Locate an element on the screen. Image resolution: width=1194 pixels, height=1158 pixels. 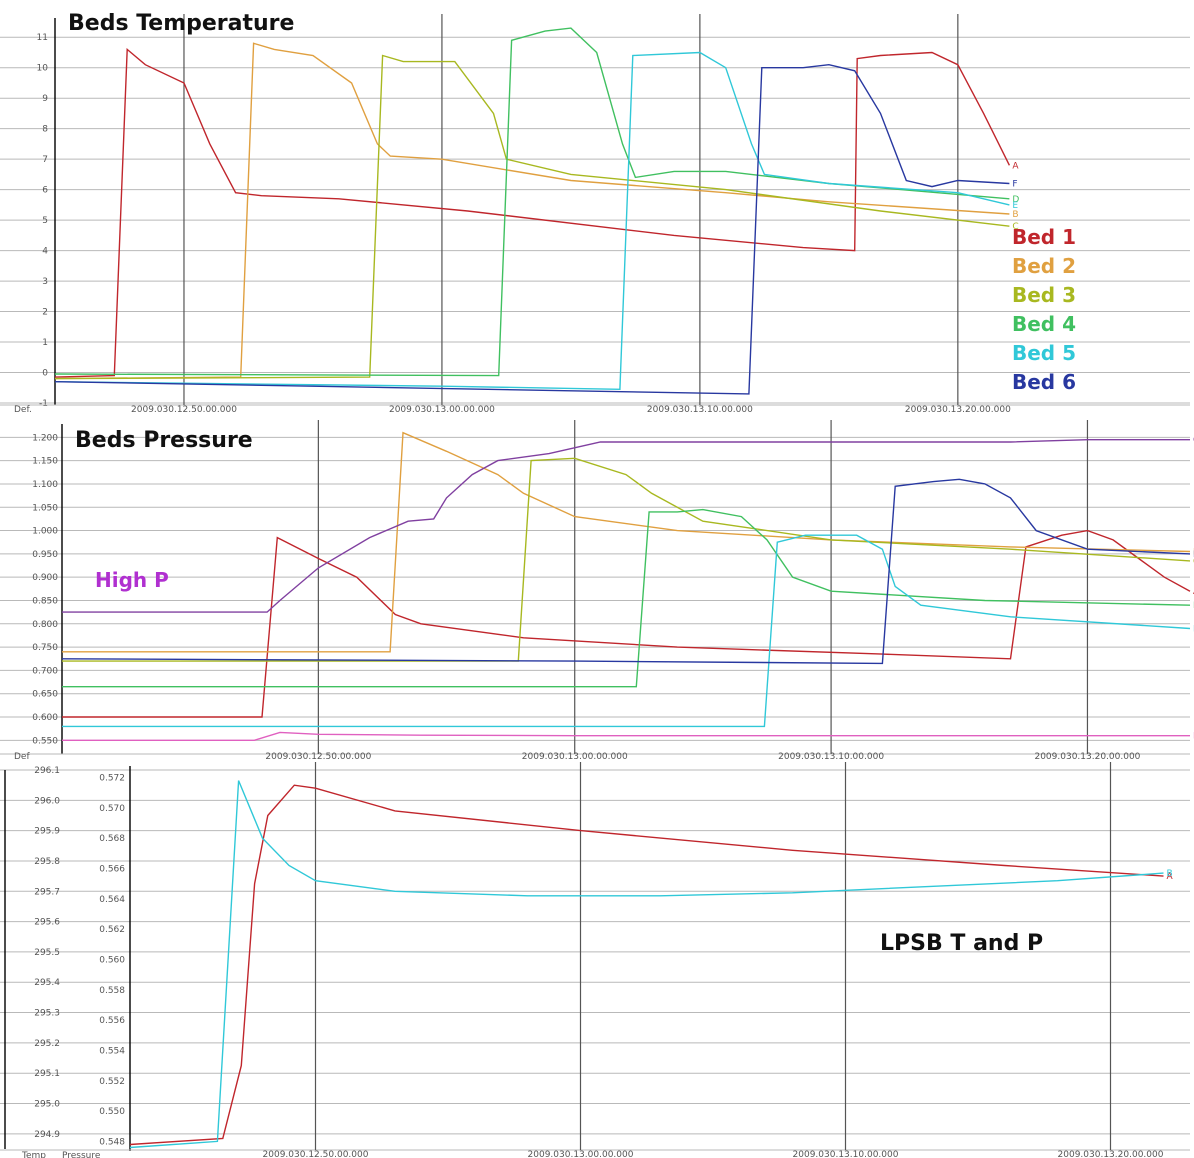
y-tick-label: 0.850 is located at coordinates (45, 601).